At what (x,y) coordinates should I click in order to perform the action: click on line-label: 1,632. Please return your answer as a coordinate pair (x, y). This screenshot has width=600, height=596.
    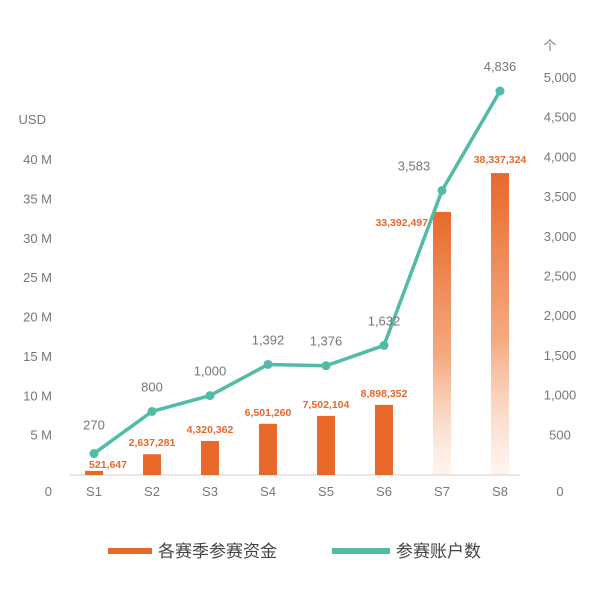
    Looking at the image, I should click on (384, 320).